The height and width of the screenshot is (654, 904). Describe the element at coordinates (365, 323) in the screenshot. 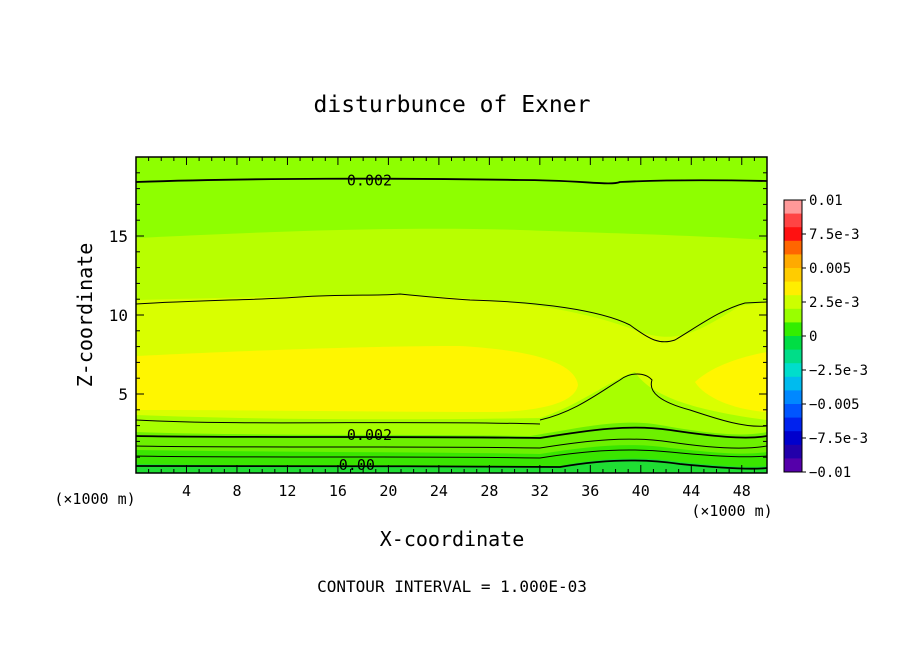

I see `contour-labels: 0.002 0.002 0.00` at that location.